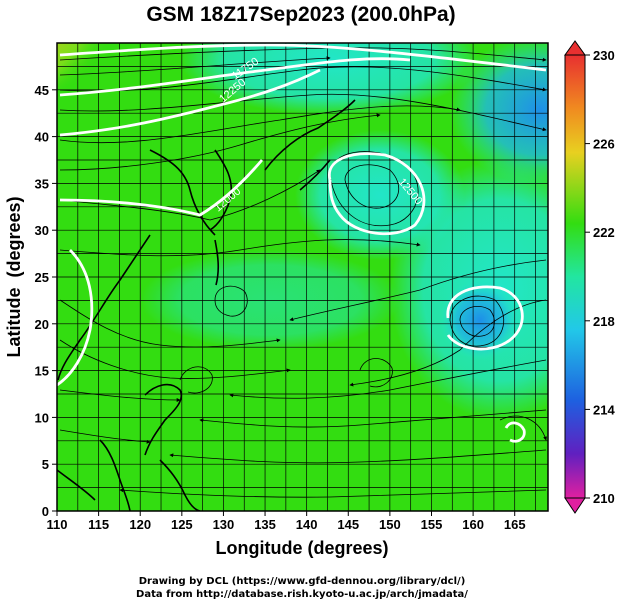 The width and height of the screenshot is (619, 605). Describe the element at coordinates (575, 505) in the screenshot. I see `colorbar-bottom-arrow` at that location.